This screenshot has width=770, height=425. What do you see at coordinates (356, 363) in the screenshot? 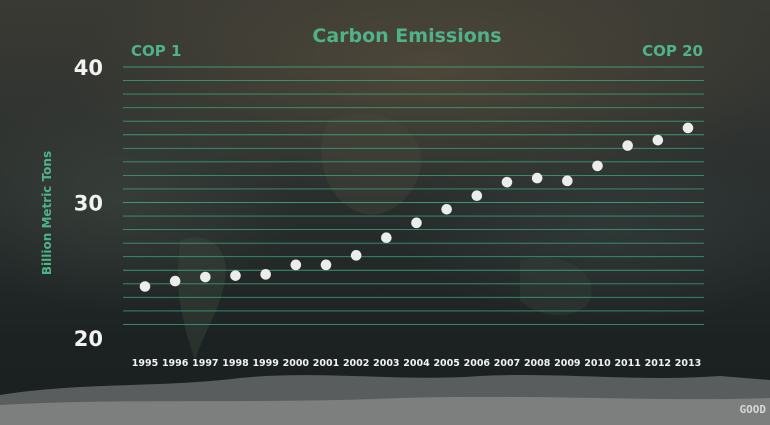
I see `x-tick-label: 2002` at bounding box center [356, 363].